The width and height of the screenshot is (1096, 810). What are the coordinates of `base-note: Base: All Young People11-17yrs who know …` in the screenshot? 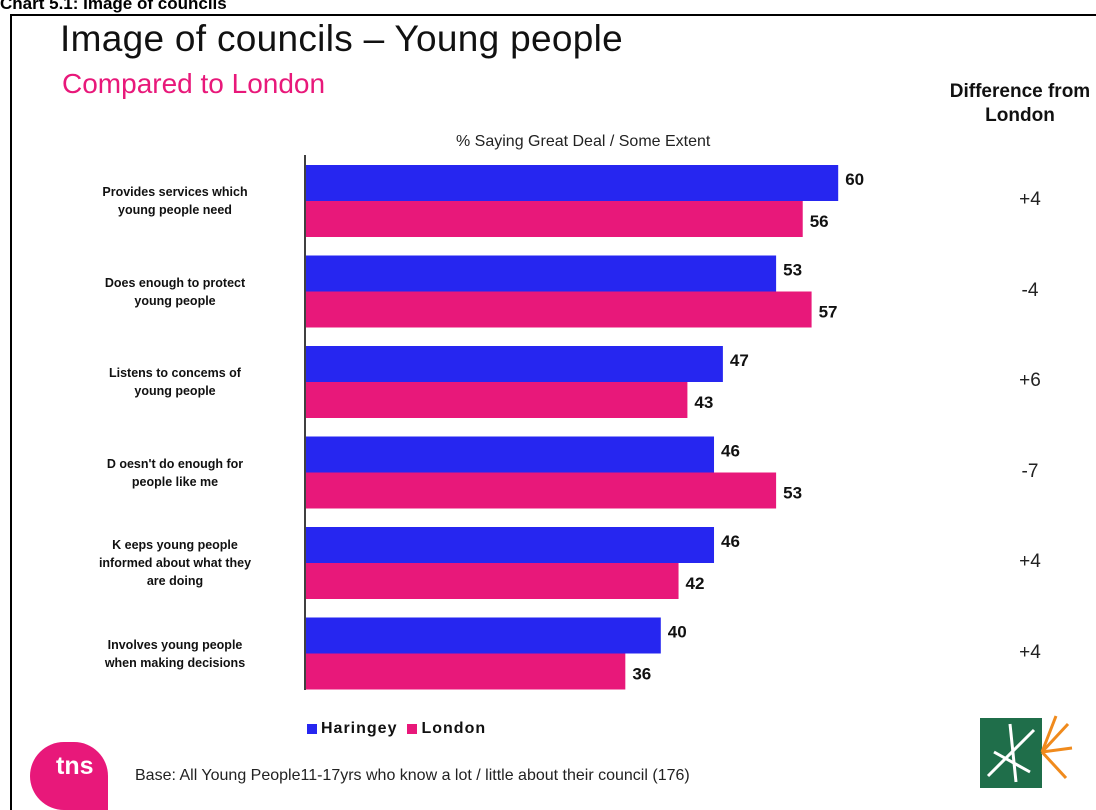 It's located at (412, 775).